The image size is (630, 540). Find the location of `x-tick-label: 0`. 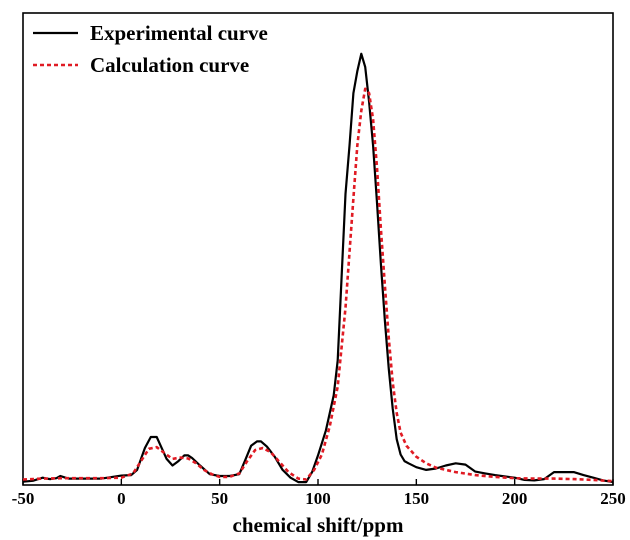

x-tick-label: 0 is located at coordinates (121, 498).